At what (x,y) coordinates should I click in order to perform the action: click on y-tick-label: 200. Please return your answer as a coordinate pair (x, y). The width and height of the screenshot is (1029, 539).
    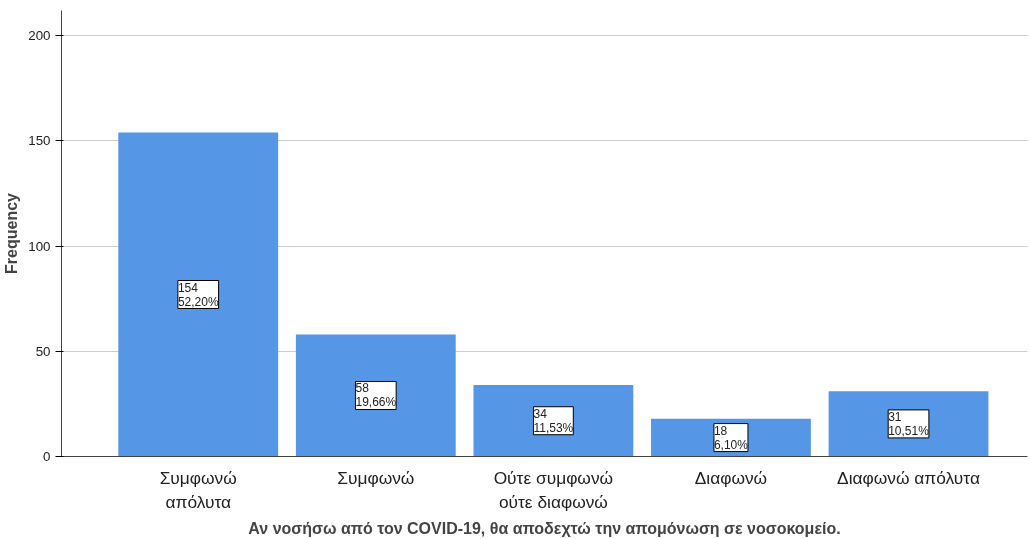
    Looking at the image, I should click on (39, 36).